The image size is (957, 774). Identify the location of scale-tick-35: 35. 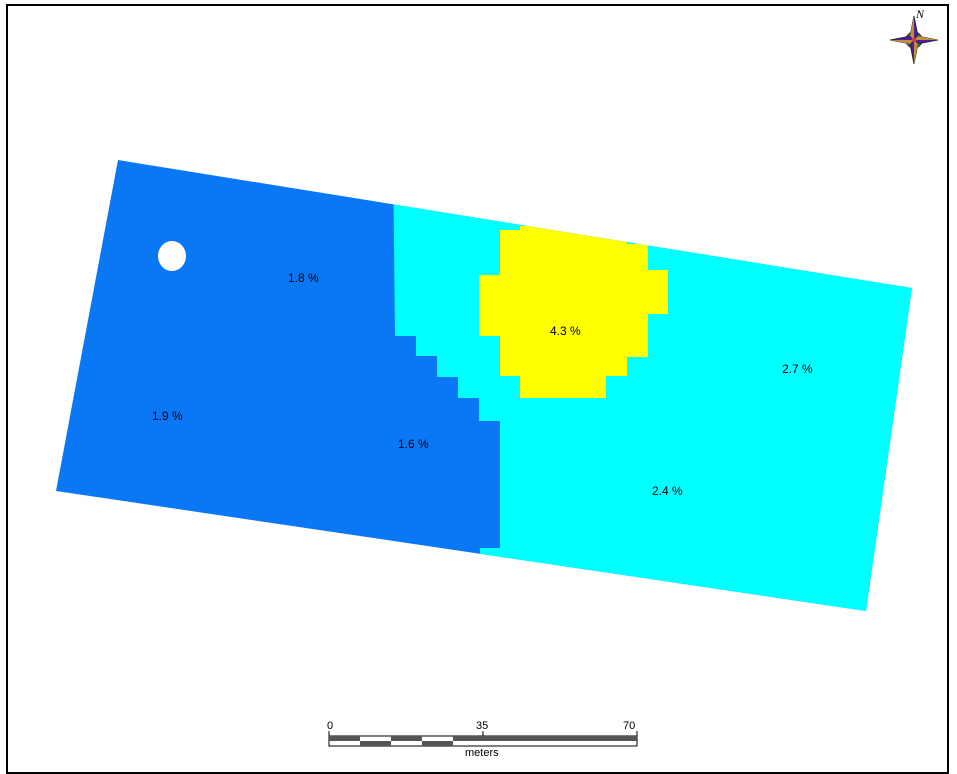
(482, 726).